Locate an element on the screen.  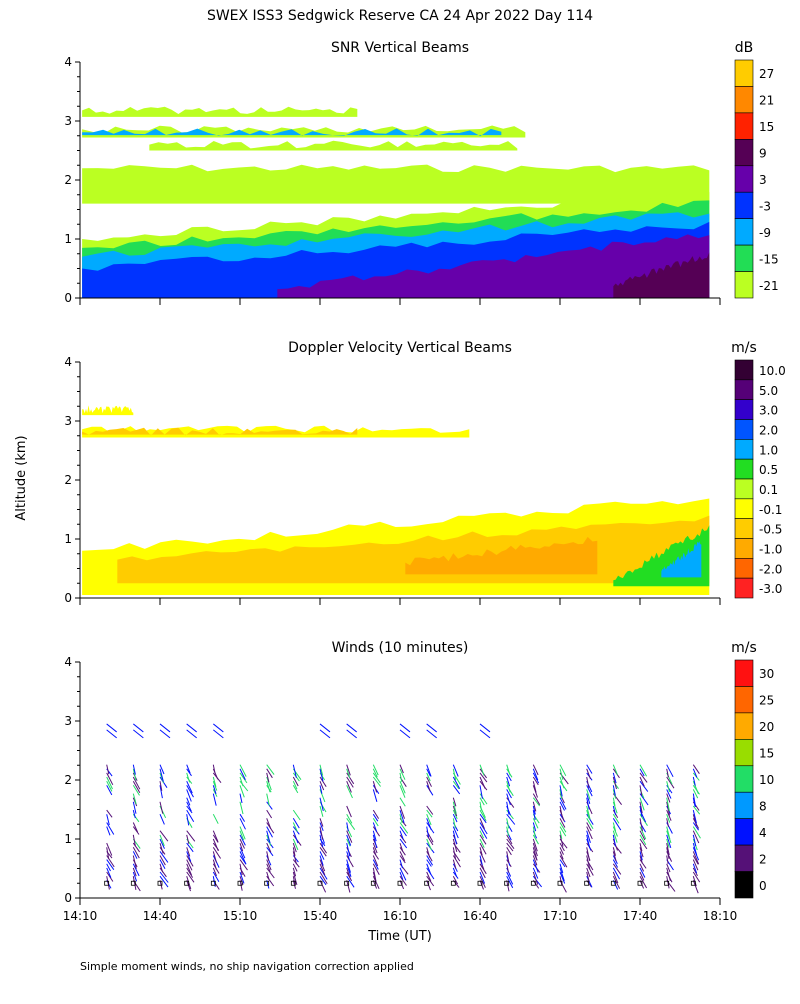
data-layer is located at coordinates (493, 266).